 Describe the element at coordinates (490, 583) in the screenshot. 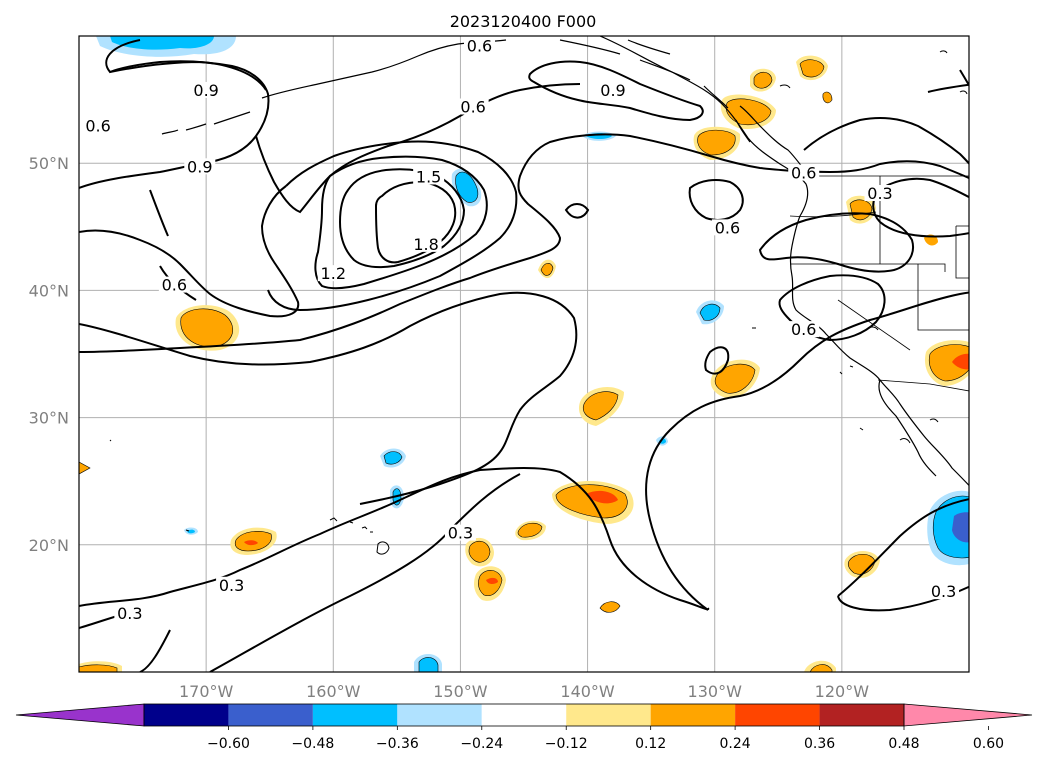

I see `anomaly-patch-147w-16n` at that location.